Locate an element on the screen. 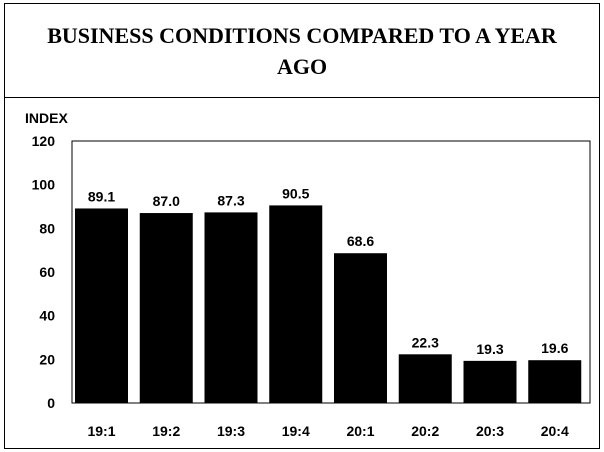 The image size is (604, 452). y-tick-label: 80 is located at coordinates (47, 228).